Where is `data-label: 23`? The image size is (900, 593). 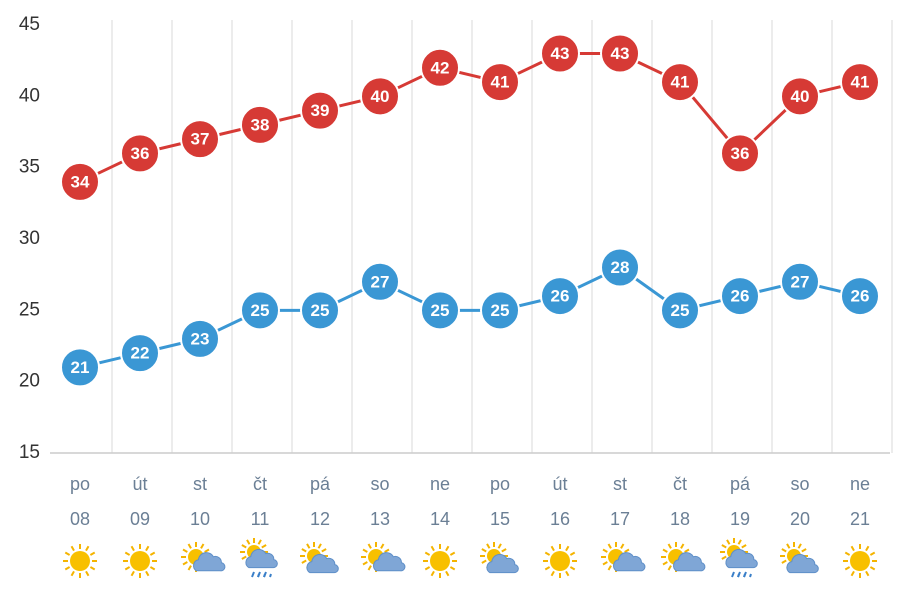
data-label: 23 is located at coordinates (200, 338).